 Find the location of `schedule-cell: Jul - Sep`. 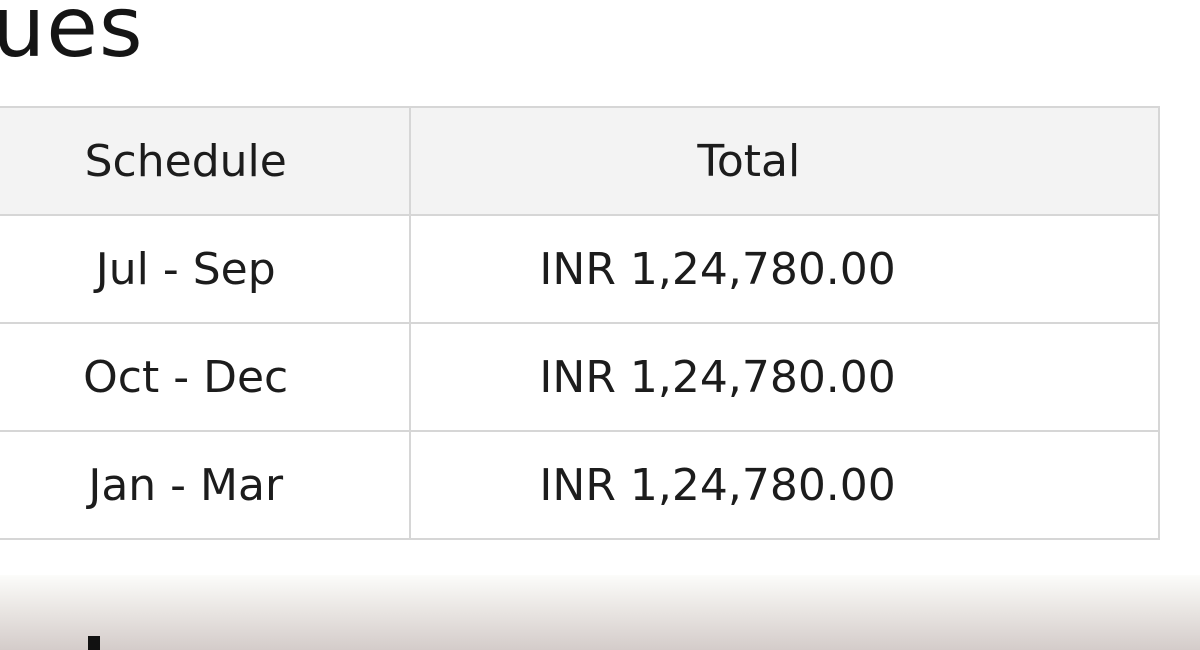

schedule-cell: Jul - Sep is located at coordinates (206, 269).